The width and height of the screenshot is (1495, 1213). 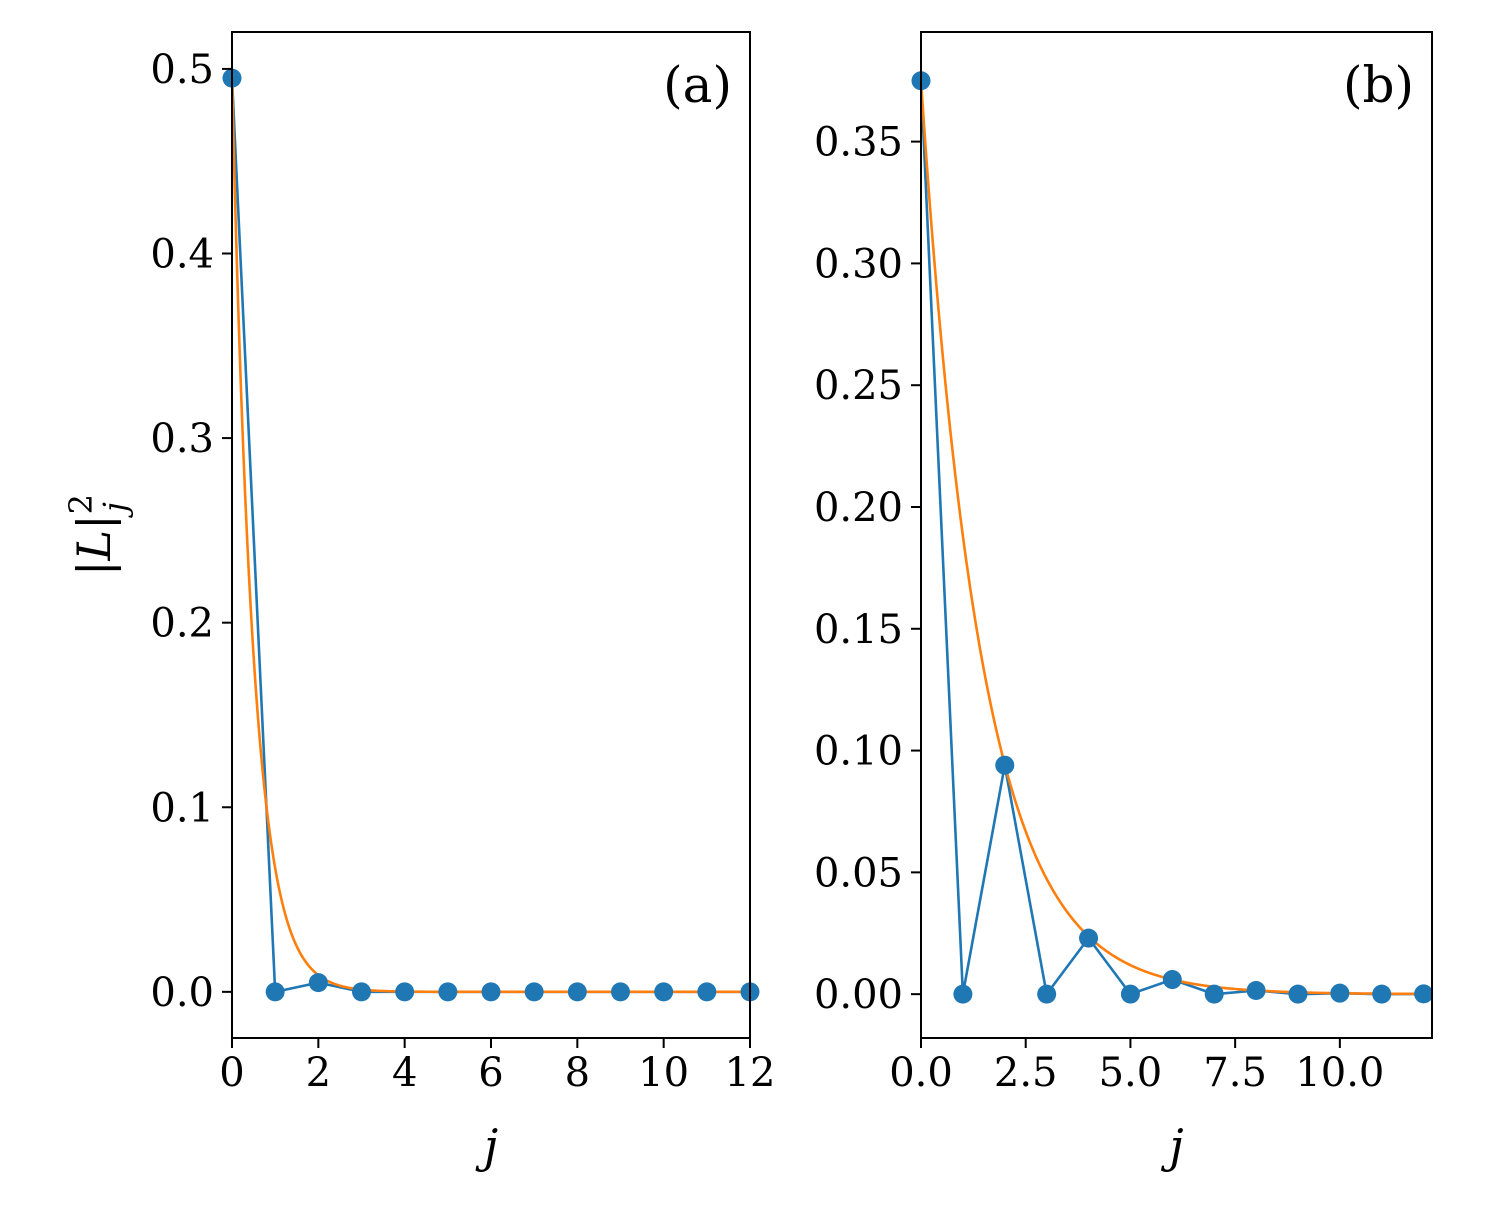 I want to click on x-tick-label: 5.0, so click(x=1131, y=1073).